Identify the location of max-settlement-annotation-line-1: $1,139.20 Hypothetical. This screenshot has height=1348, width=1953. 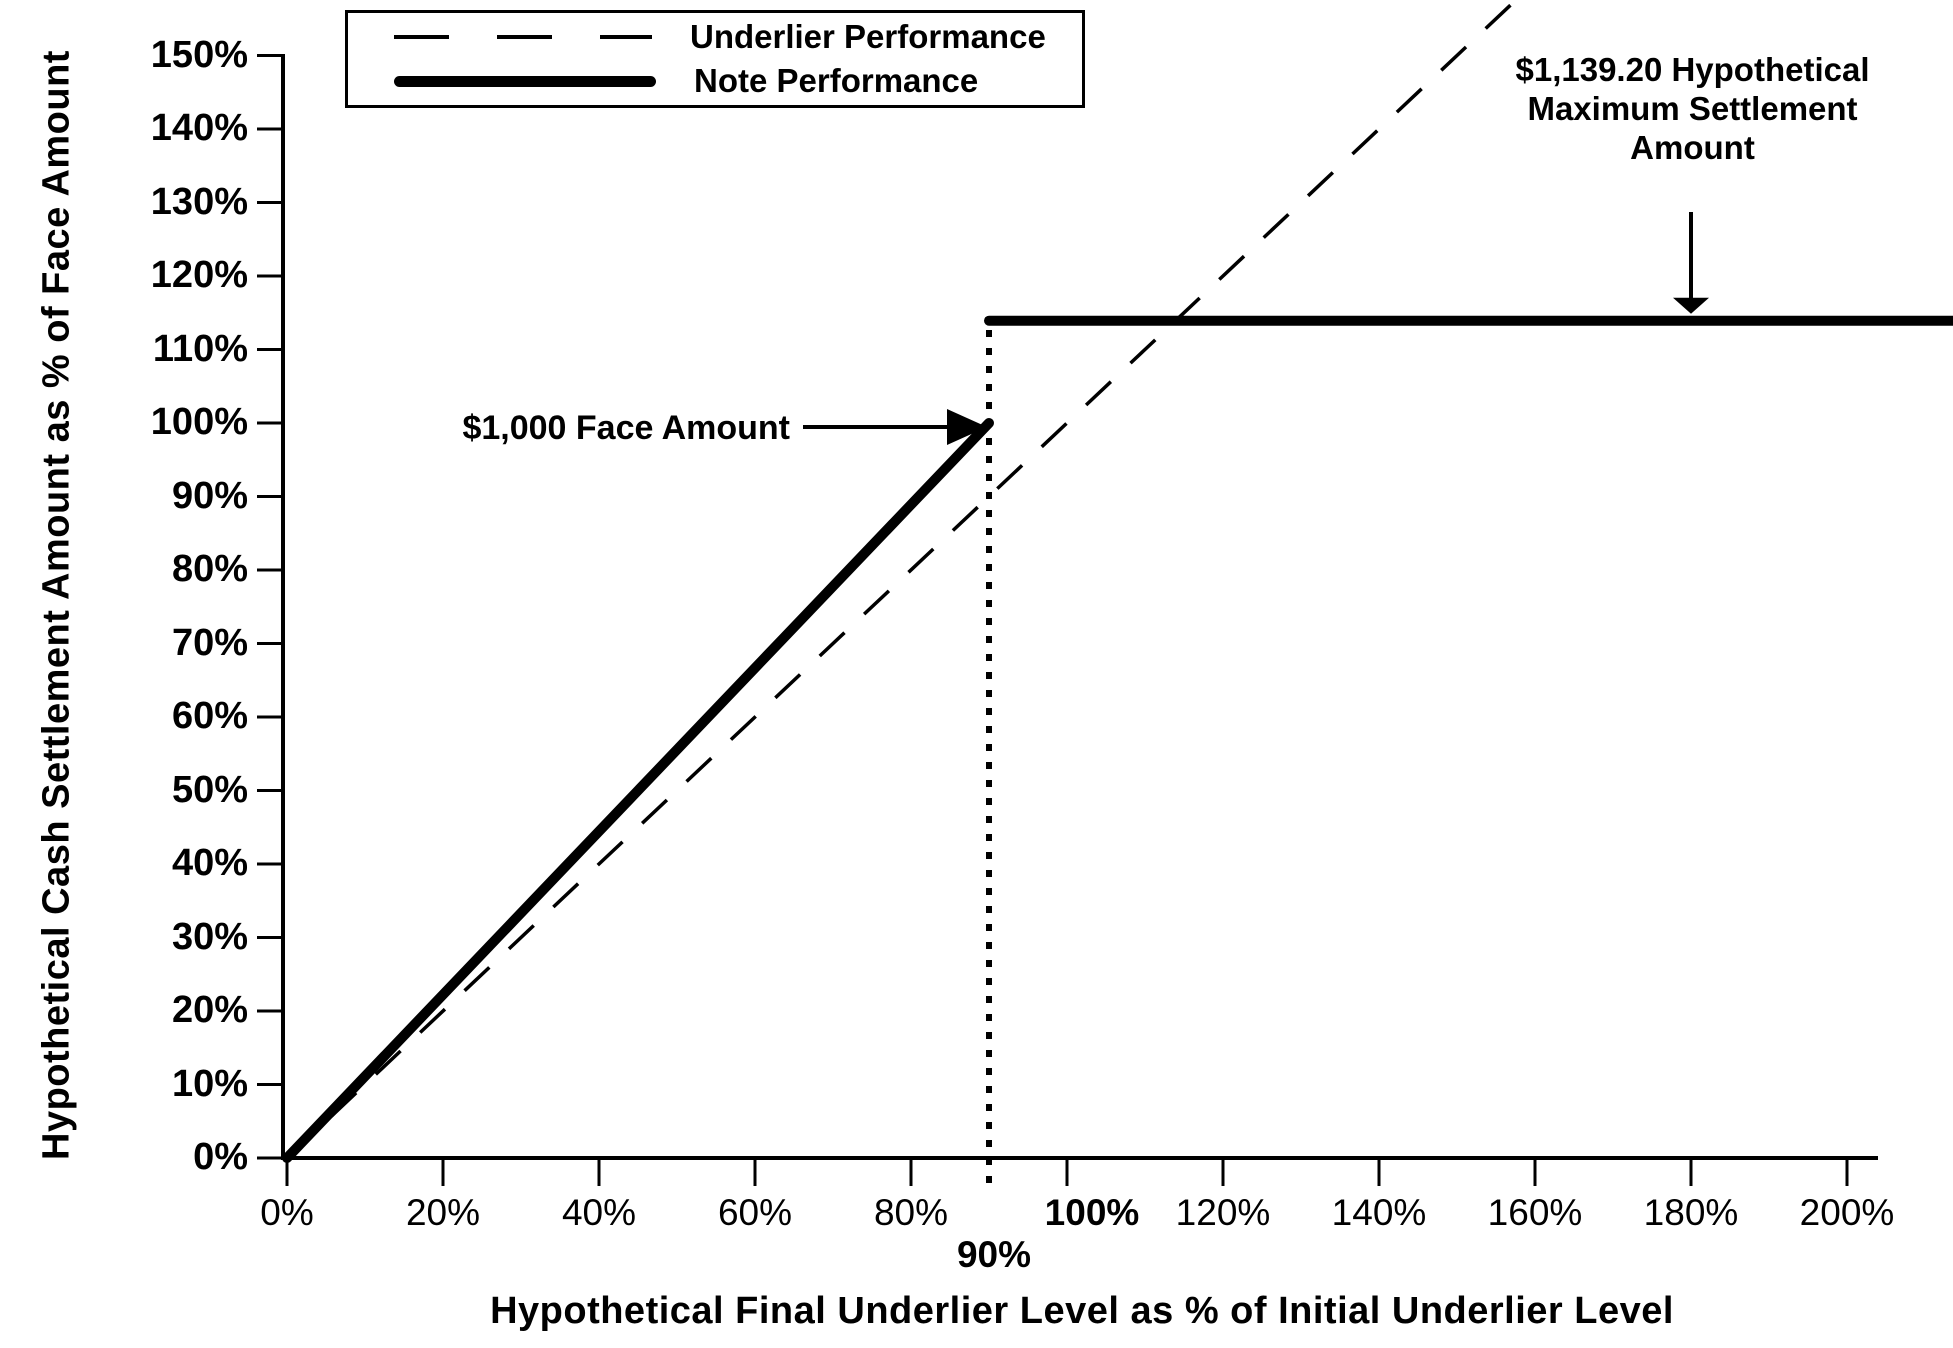
(1692, 69).